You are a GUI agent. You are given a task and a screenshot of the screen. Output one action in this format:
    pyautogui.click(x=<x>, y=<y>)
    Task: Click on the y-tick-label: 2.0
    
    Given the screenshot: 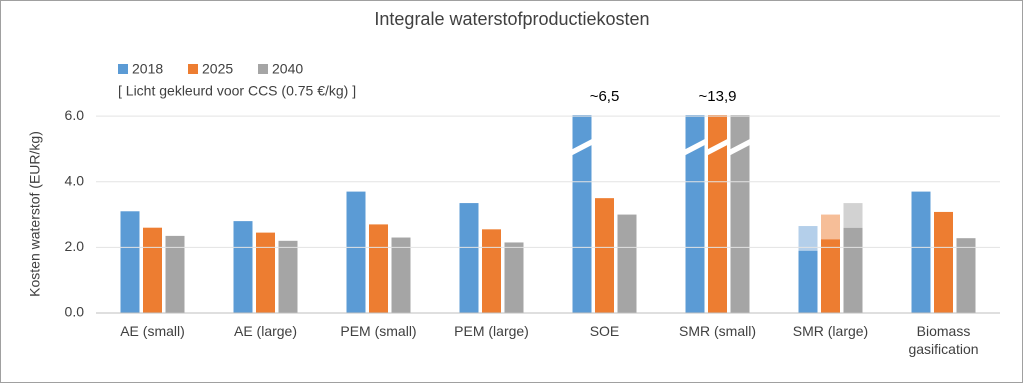 What is the action you would take?
    pyautogui.click(x=75, y=246)
    